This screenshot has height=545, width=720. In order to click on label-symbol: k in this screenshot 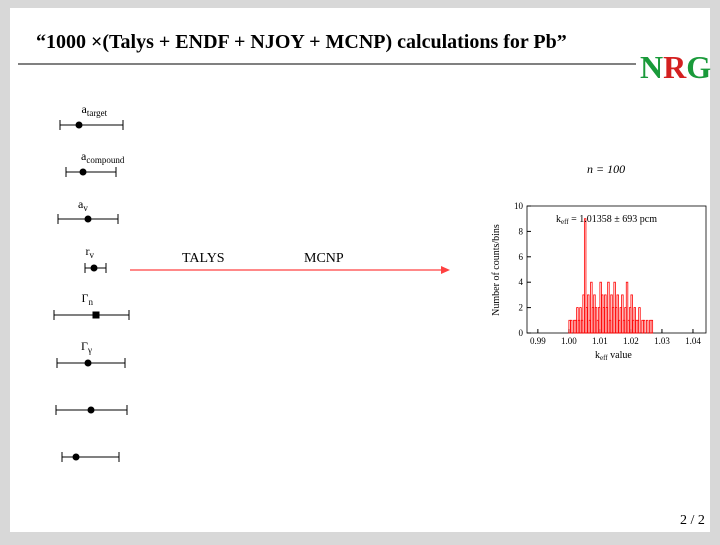, I will do `click(597, 355)`.